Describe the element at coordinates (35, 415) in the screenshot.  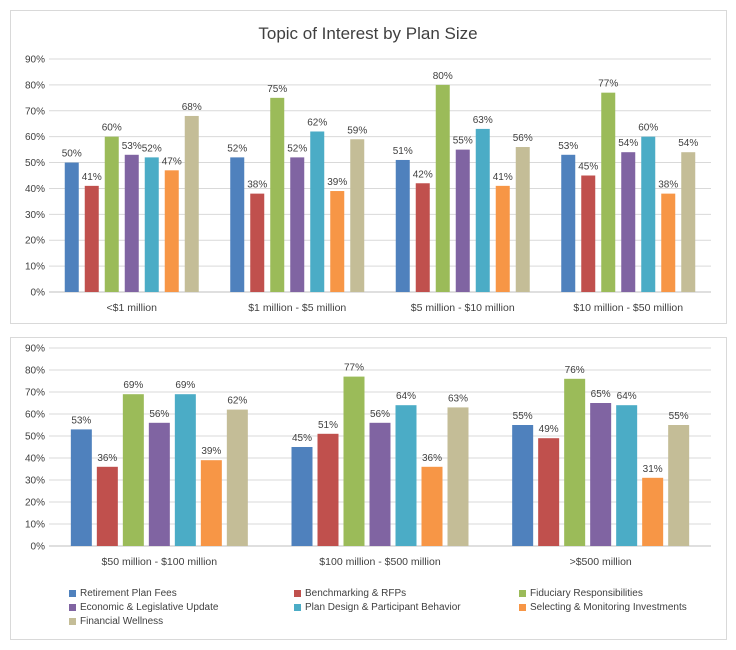
I see `y-tick-label: 60%` at that location.